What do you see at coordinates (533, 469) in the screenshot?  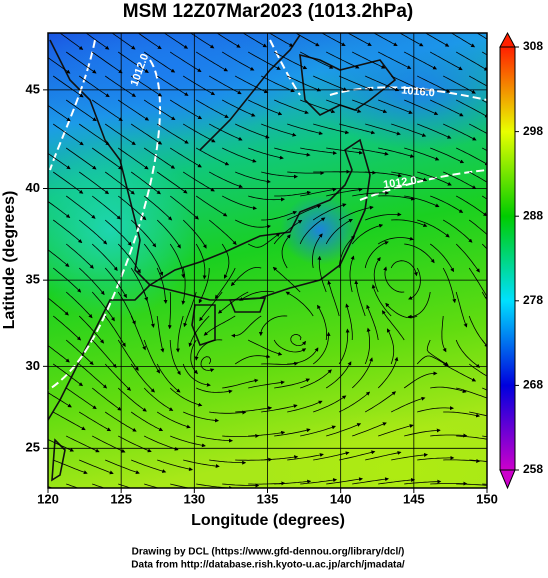 I see `colorbar-tick-label: 258` at bounding box center [533, 469].